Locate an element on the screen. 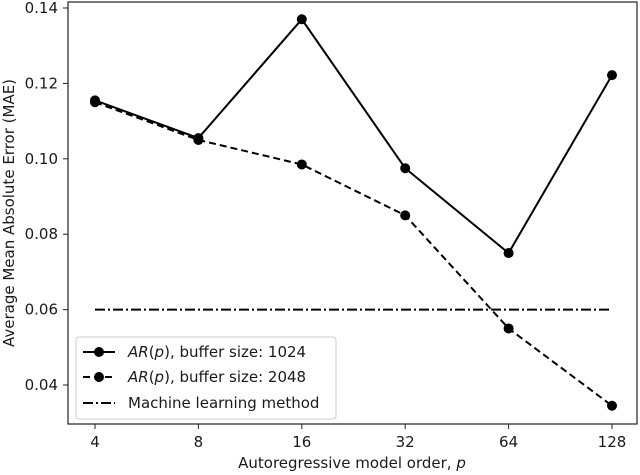  y-tick-label: 0.10 is located at coordinates (41, 159).